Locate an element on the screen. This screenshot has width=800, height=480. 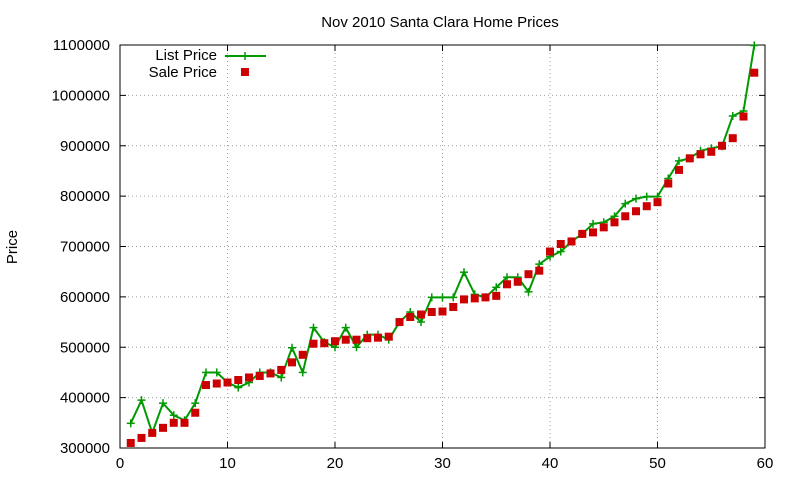
y-tick-label: 1100000 is located at coordinates (81, 45).